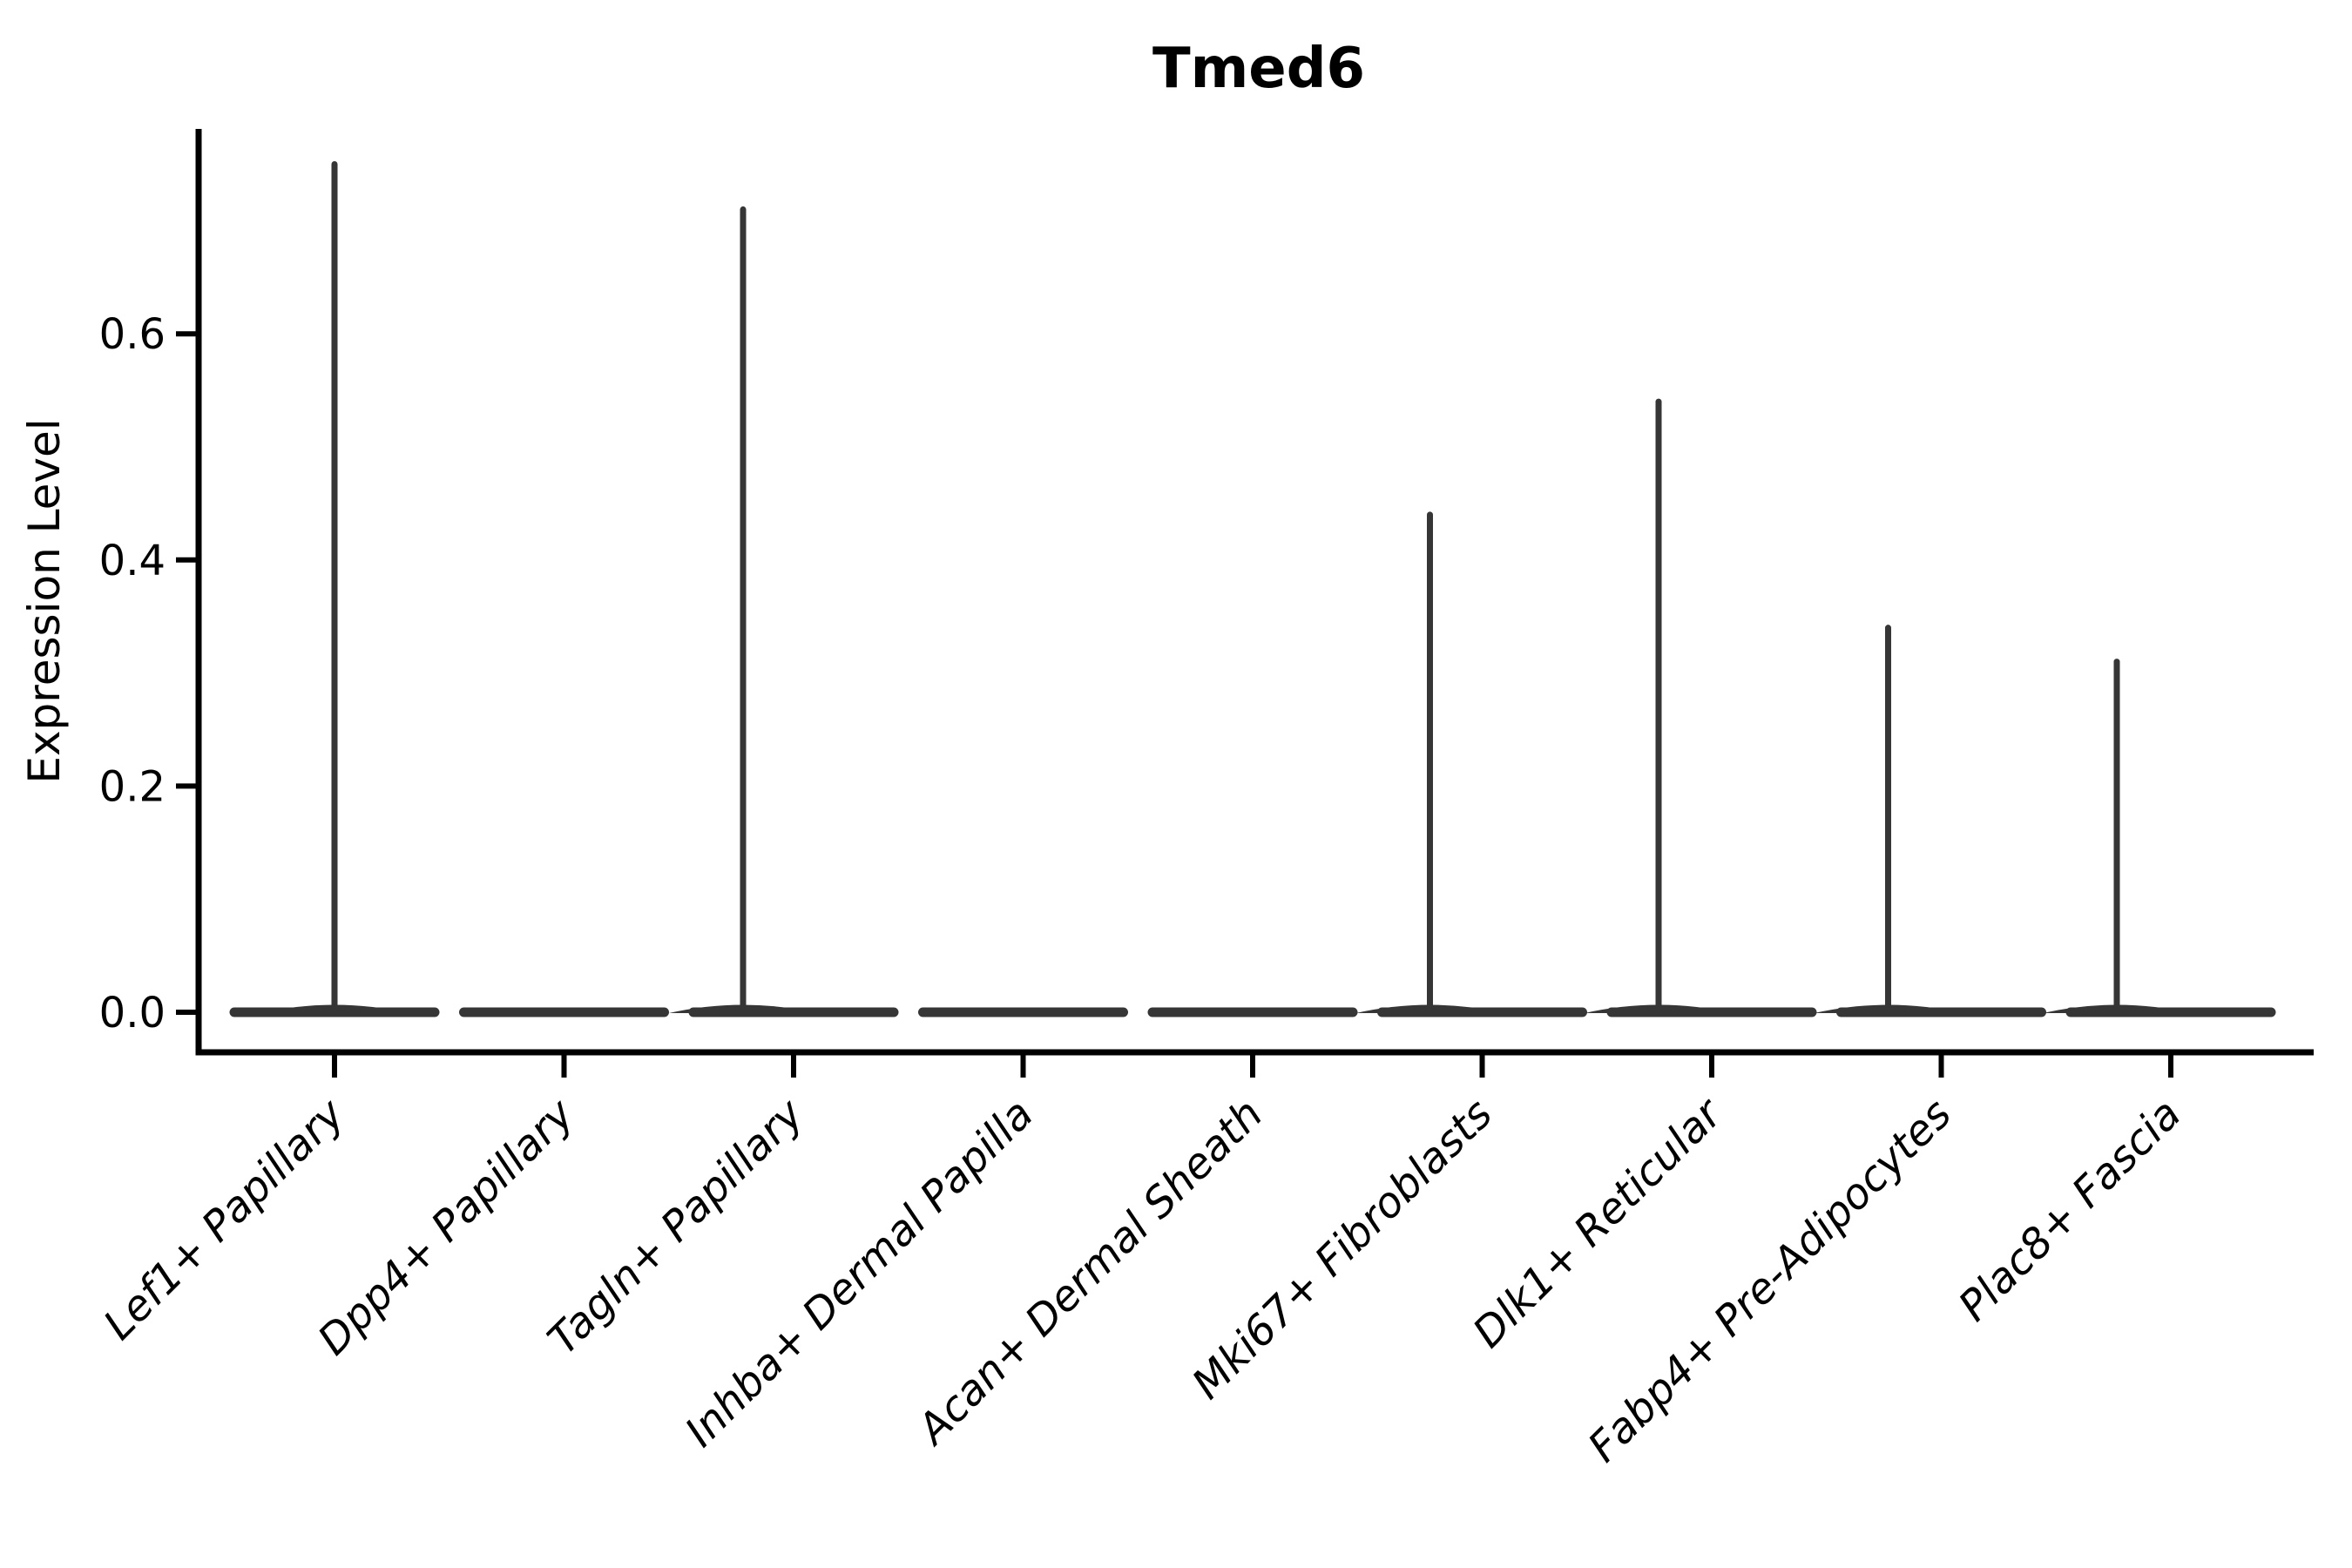  Describe the element at coordinates (132, 1013) in the screenshot. I see `y-tick-label: 0.0` at that location.